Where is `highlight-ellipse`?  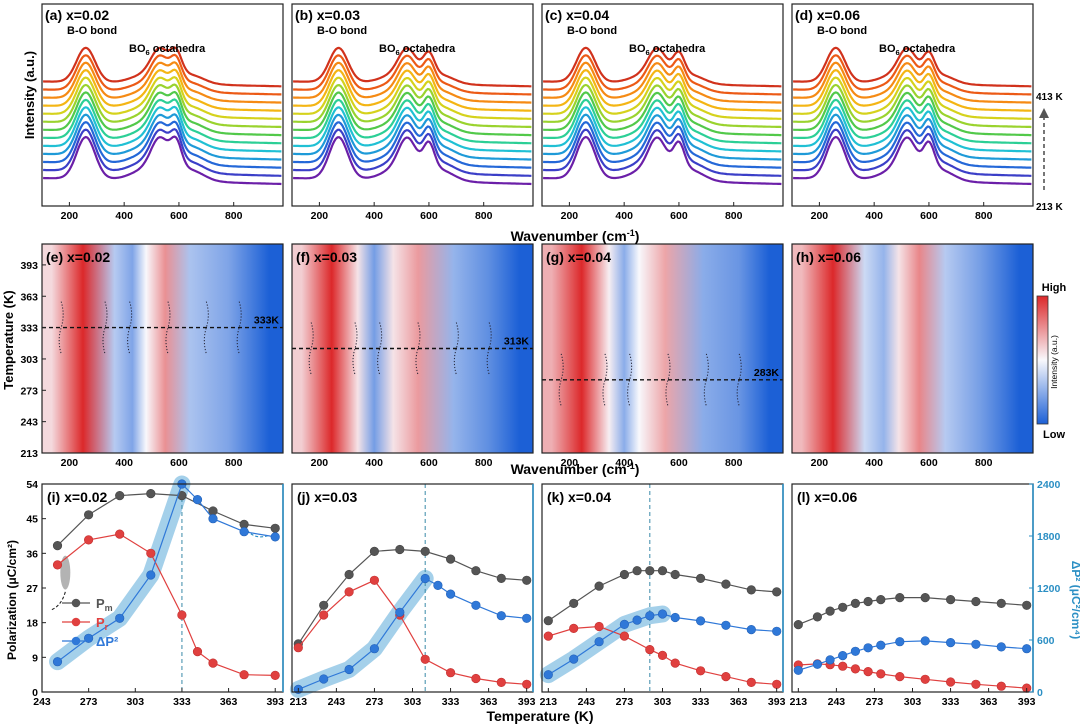
highlight-ellipse is located at coordinates (65, 572).